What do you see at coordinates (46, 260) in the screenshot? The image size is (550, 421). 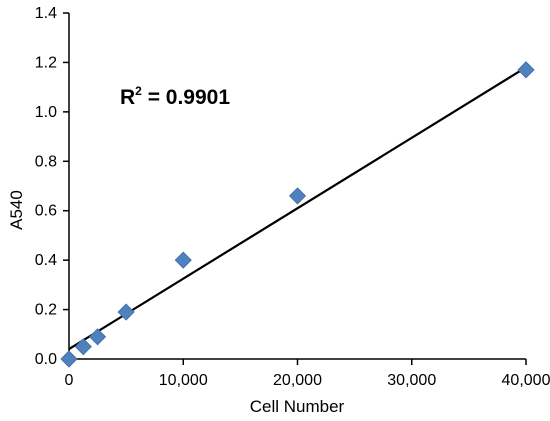 I see `y-tick-label: 0.4` at bounding box center [46, 260].